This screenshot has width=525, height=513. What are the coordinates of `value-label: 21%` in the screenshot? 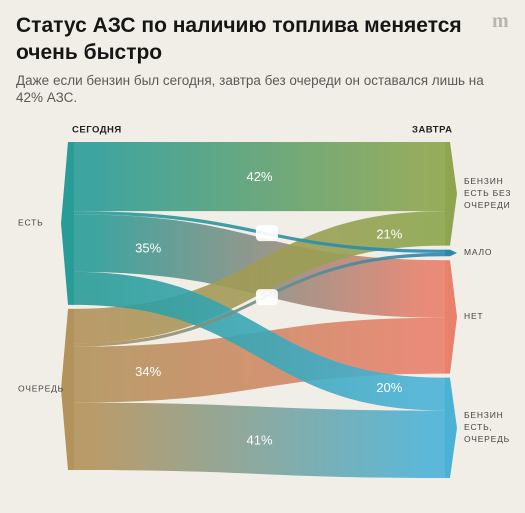 It's located at (389, 234).